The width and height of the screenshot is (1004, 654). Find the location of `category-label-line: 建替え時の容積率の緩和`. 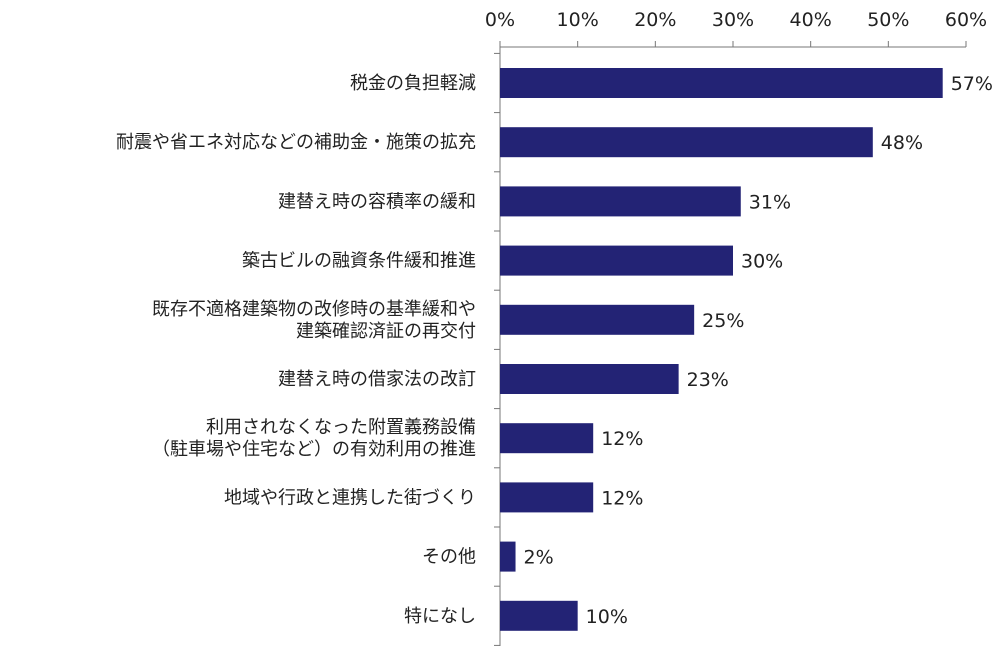

category-label-line: 建替え時の容積率の緩和 is located at coordinates (377, 201).